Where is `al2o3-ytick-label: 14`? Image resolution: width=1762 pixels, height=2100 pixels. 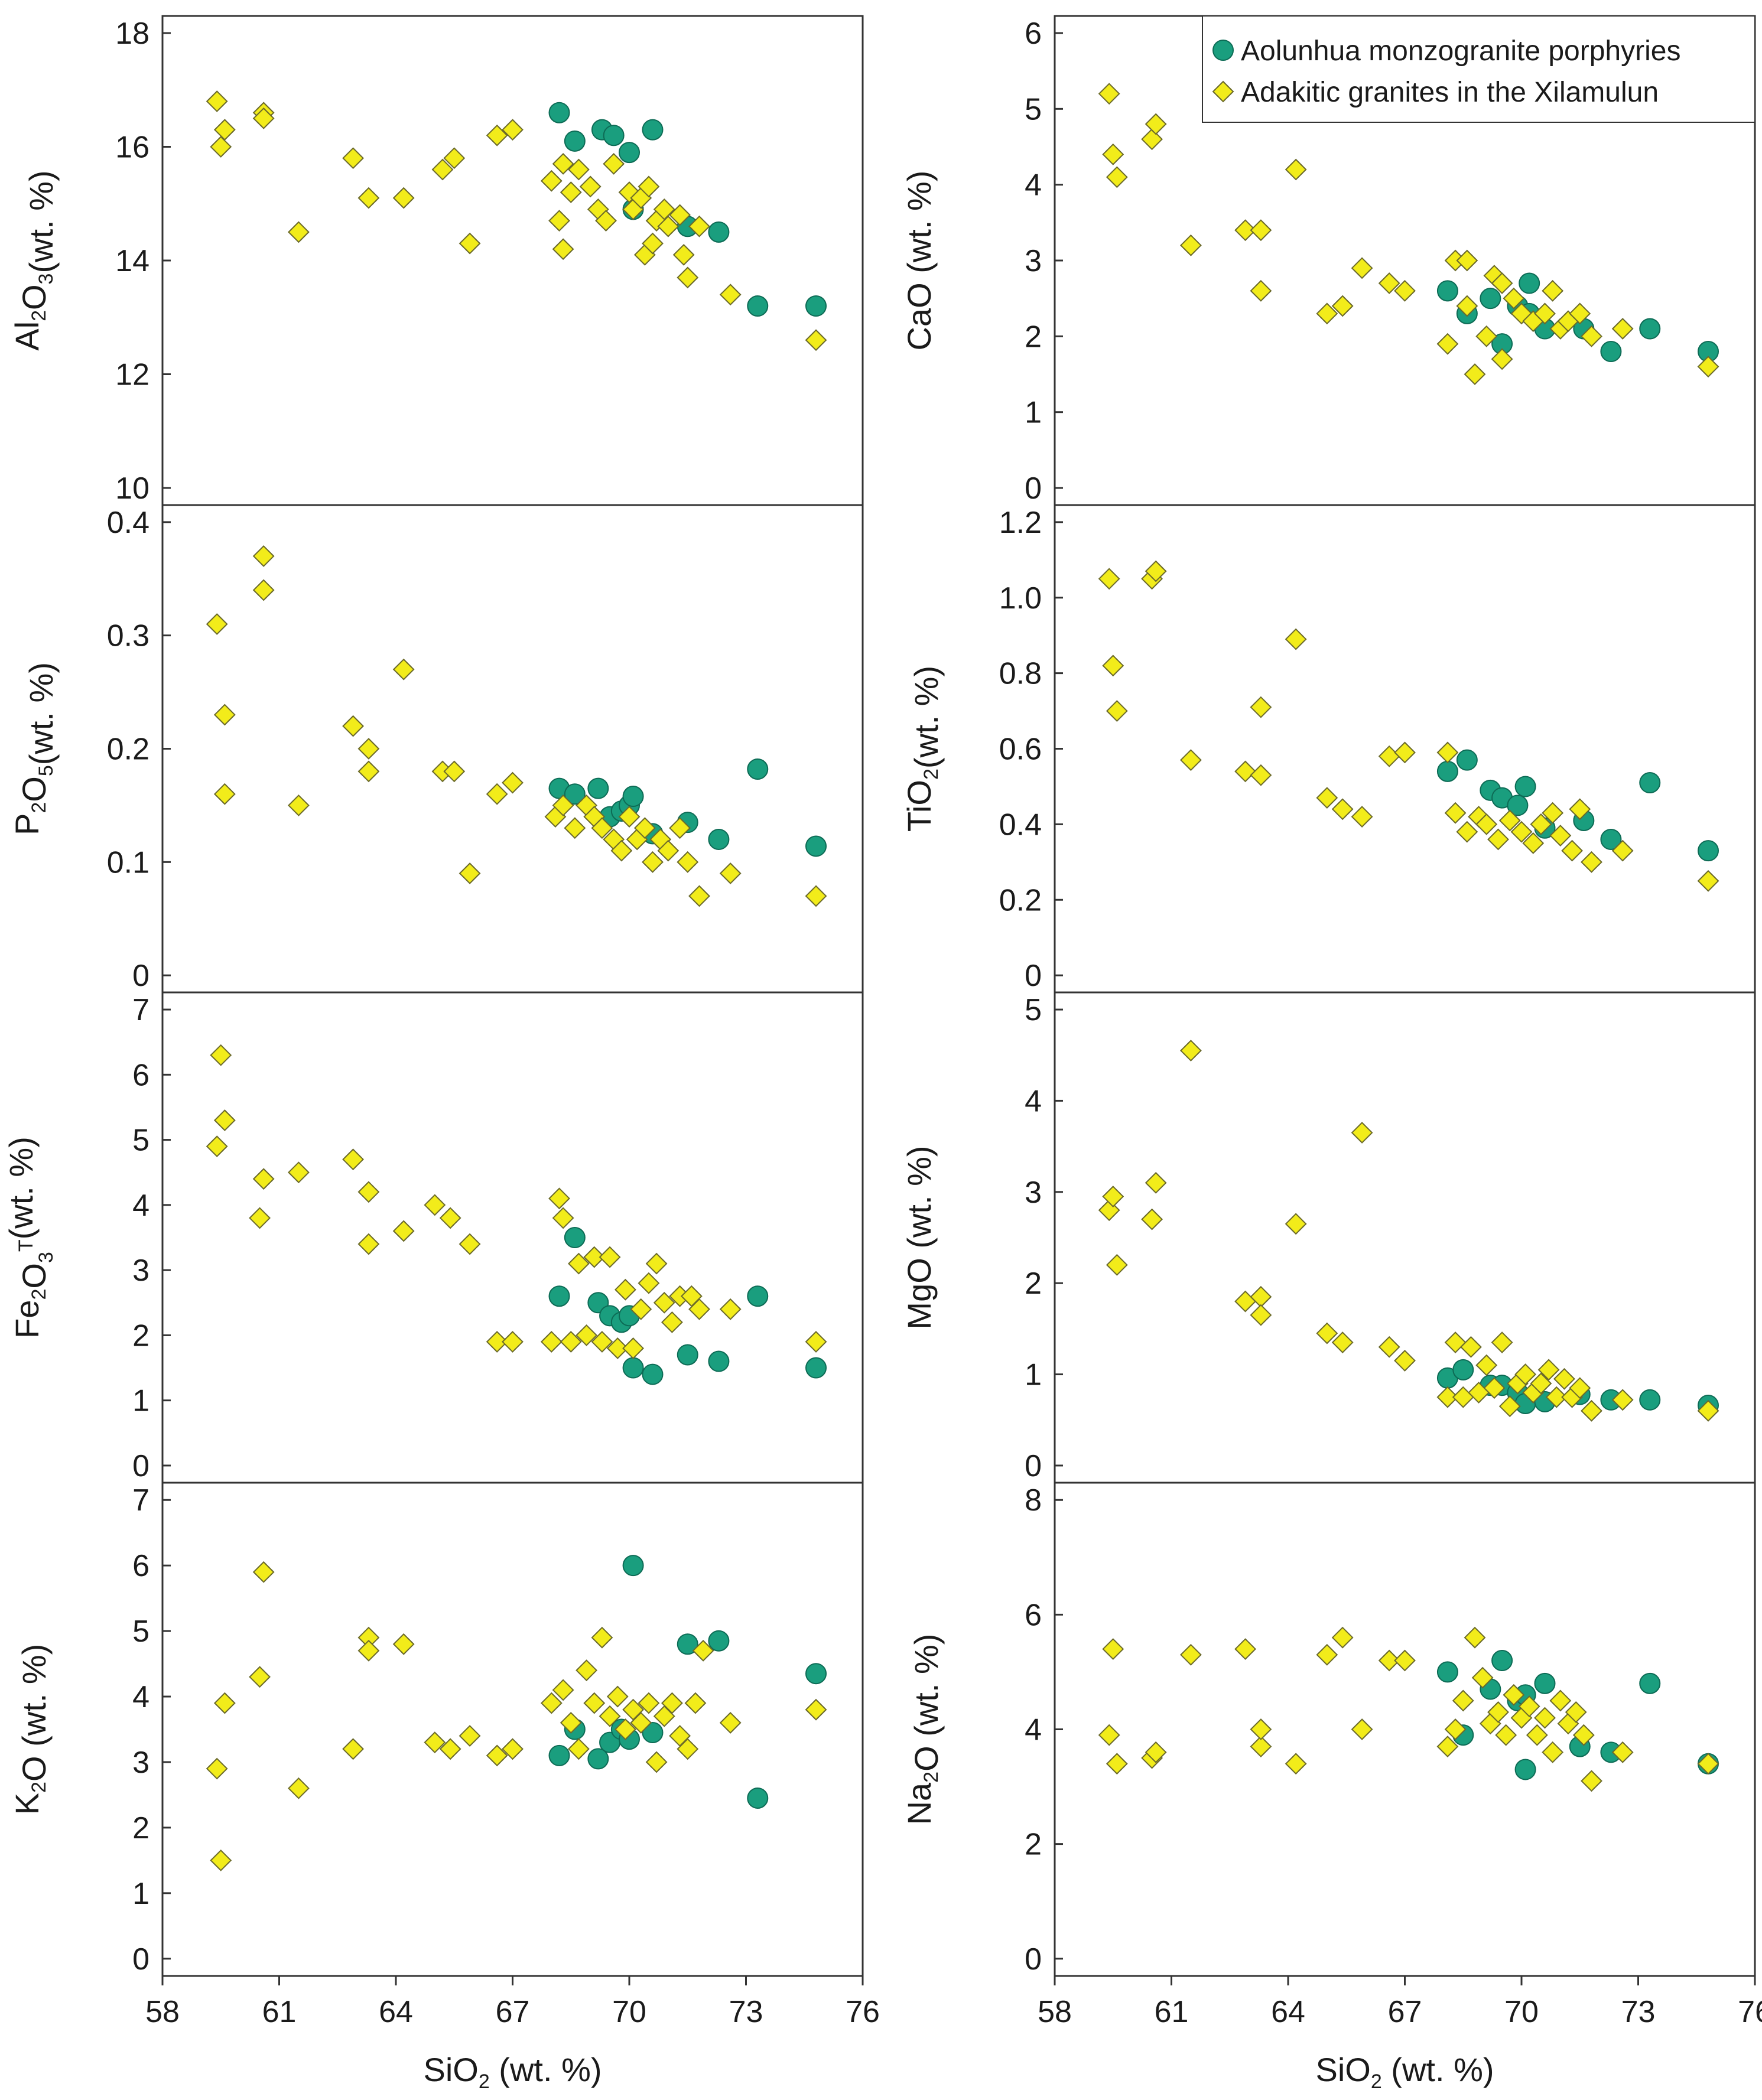
al2o3-ytick-label: 14 is located at coordinates (132, 261).